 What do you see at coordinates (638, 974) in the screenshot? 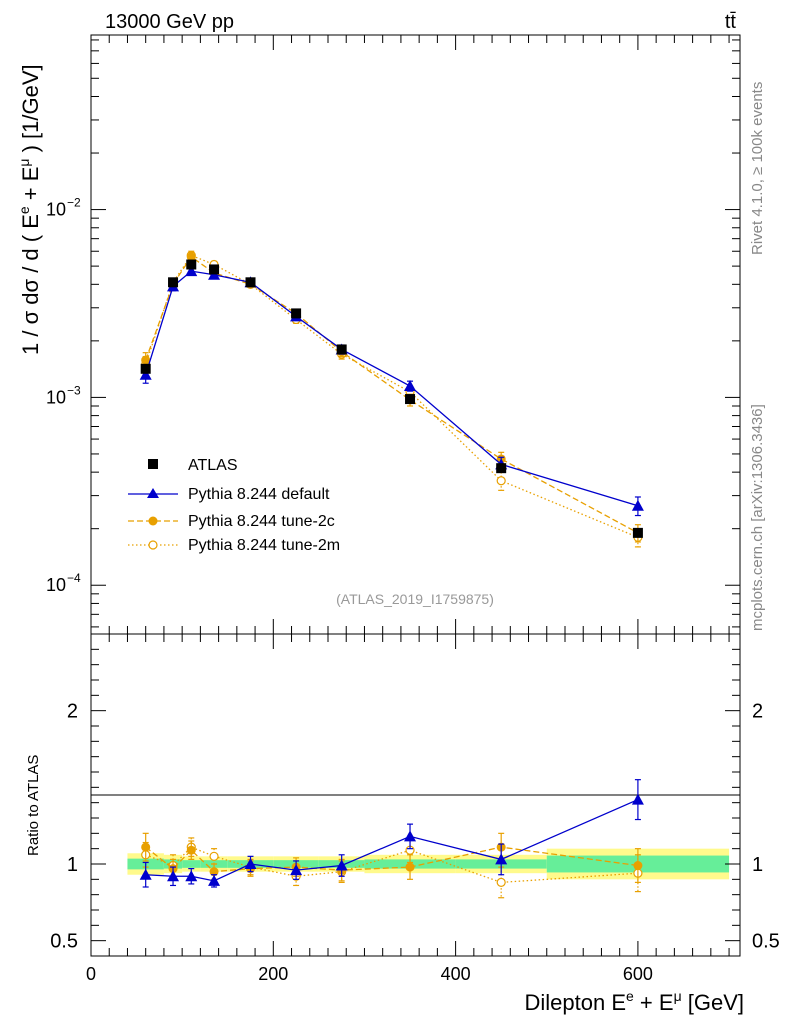
I see `x-tick-label: 600` at bounding box center [638, 974].